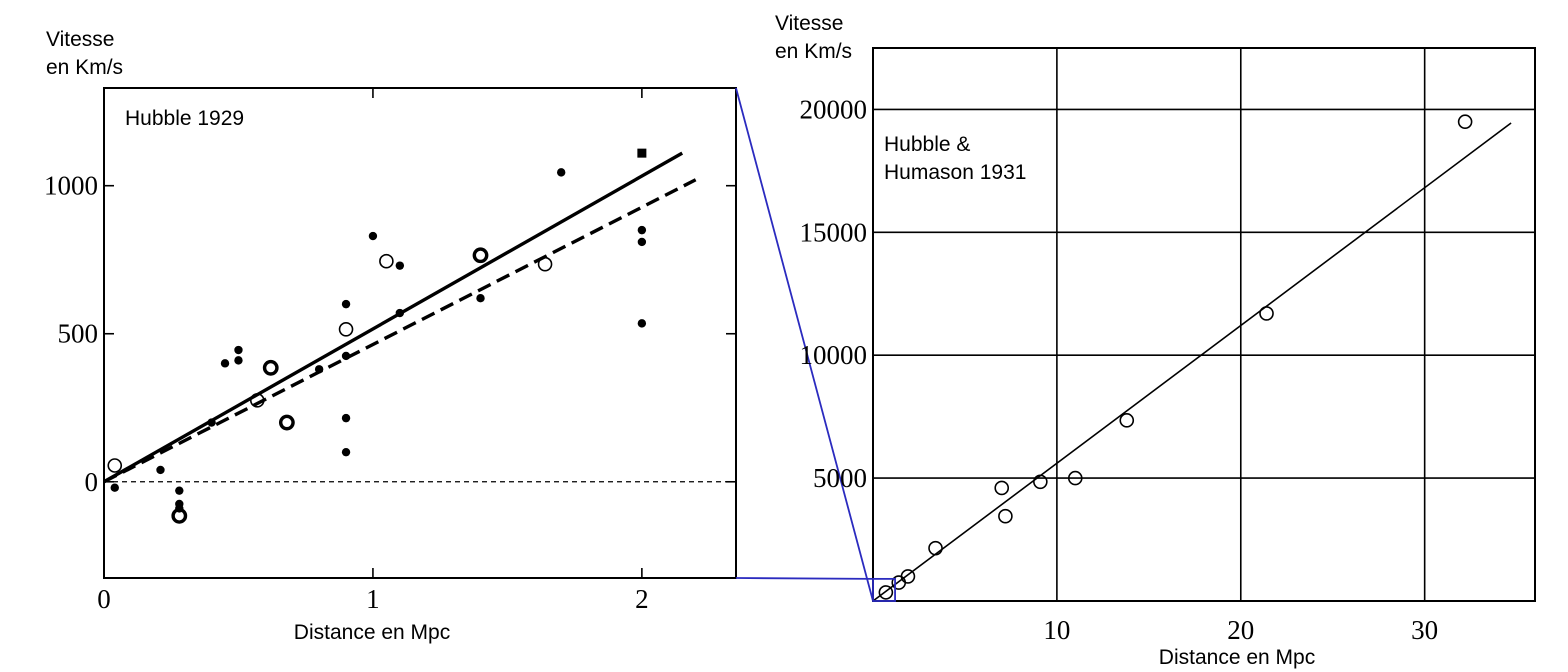 The width and height of the screenshot is (1568, 672). I want to click on hubble-humason-1931-ylabel-line2: en Km/s, so click(813, 51).